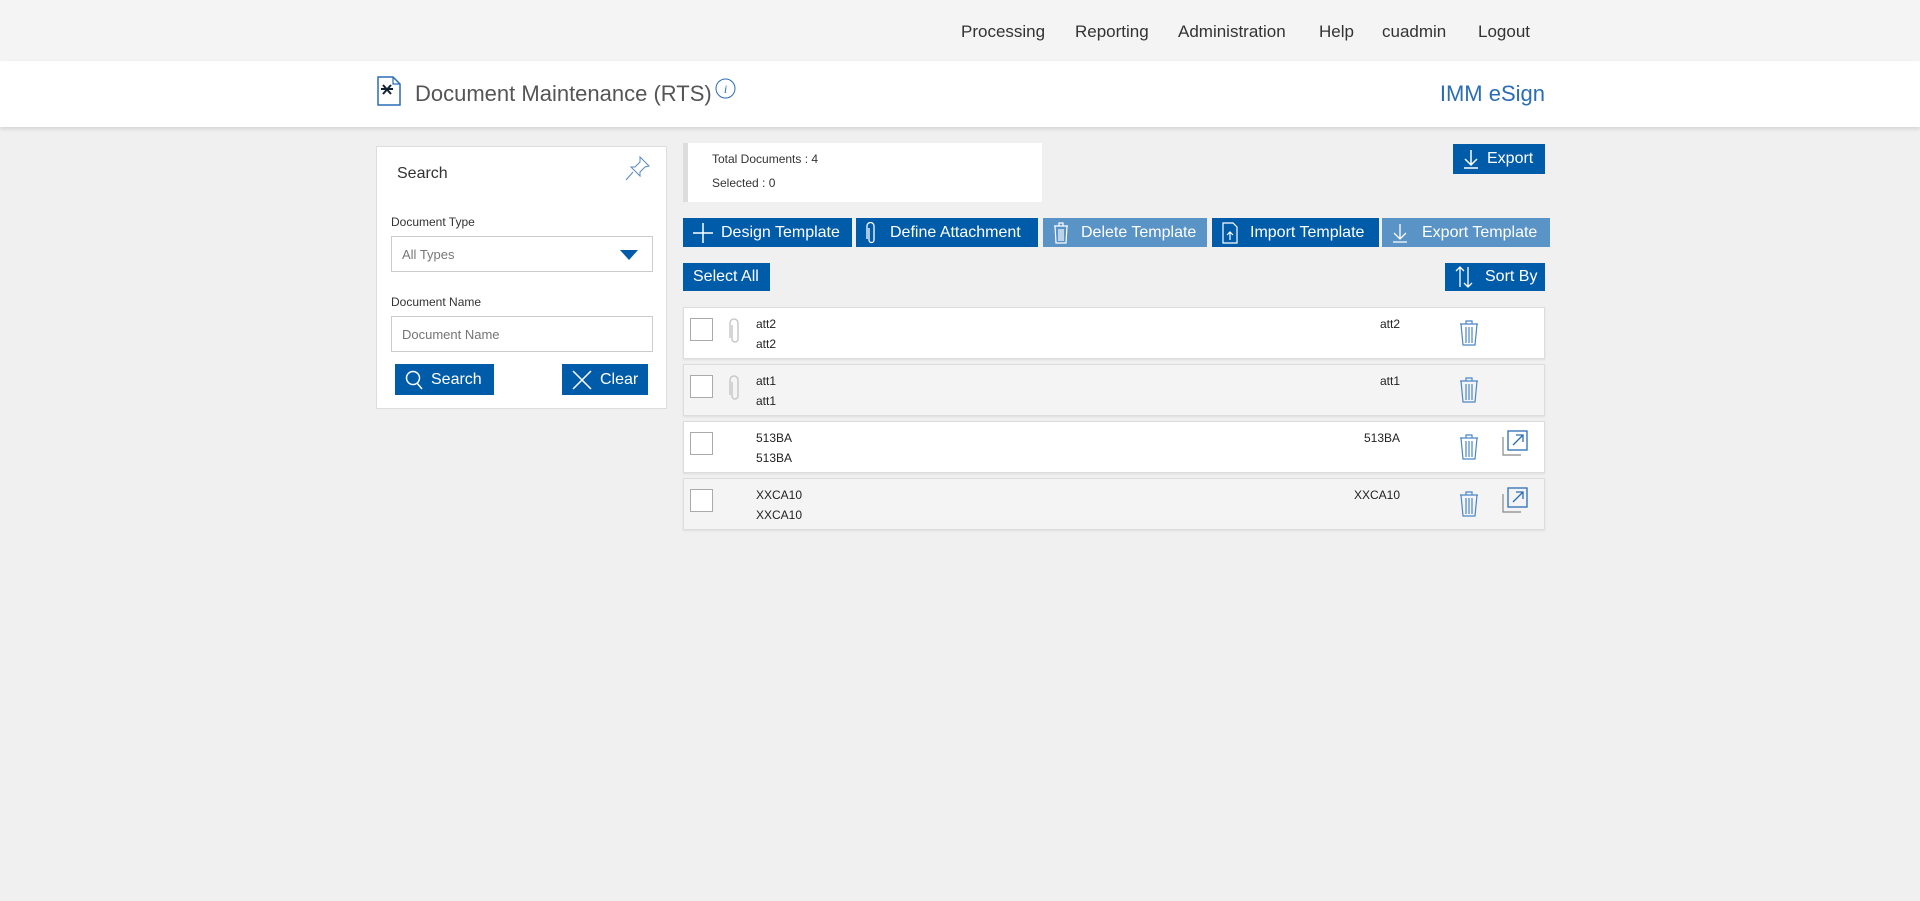 Image resolution: width=1920 pixels, height=901 pixels. What do you see at coordinates (1114, 504) in the screenshot?
I see `document-row: XXCA10 XXCA10 XXCA10` at bounding box center [1114, 504].